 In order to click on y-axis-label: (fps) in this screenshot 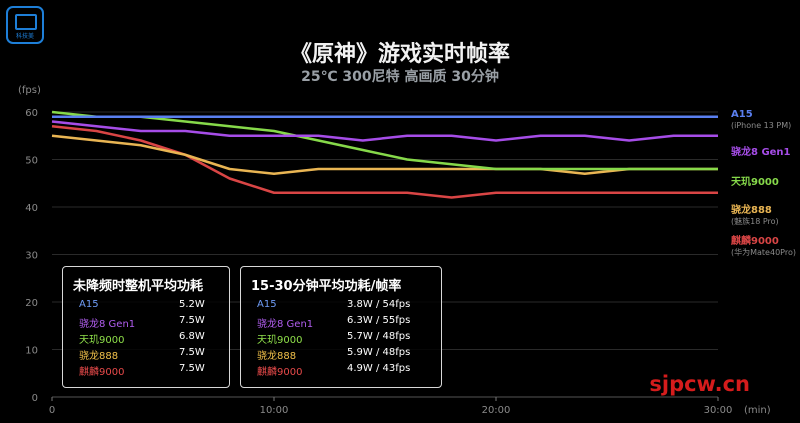, I will do `click(29, 90)`.